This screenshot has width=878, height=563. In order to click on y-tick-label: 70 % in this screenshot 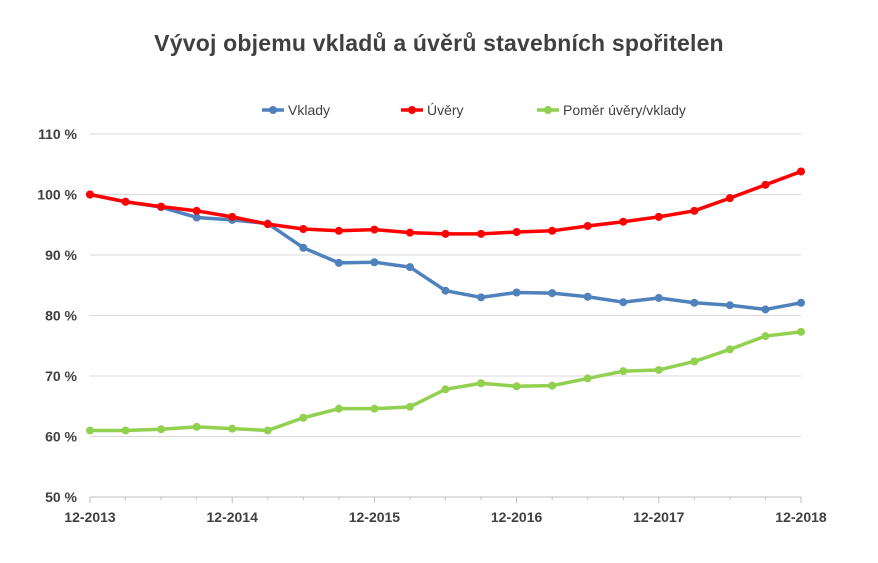, I will do `click(61, 376)`.